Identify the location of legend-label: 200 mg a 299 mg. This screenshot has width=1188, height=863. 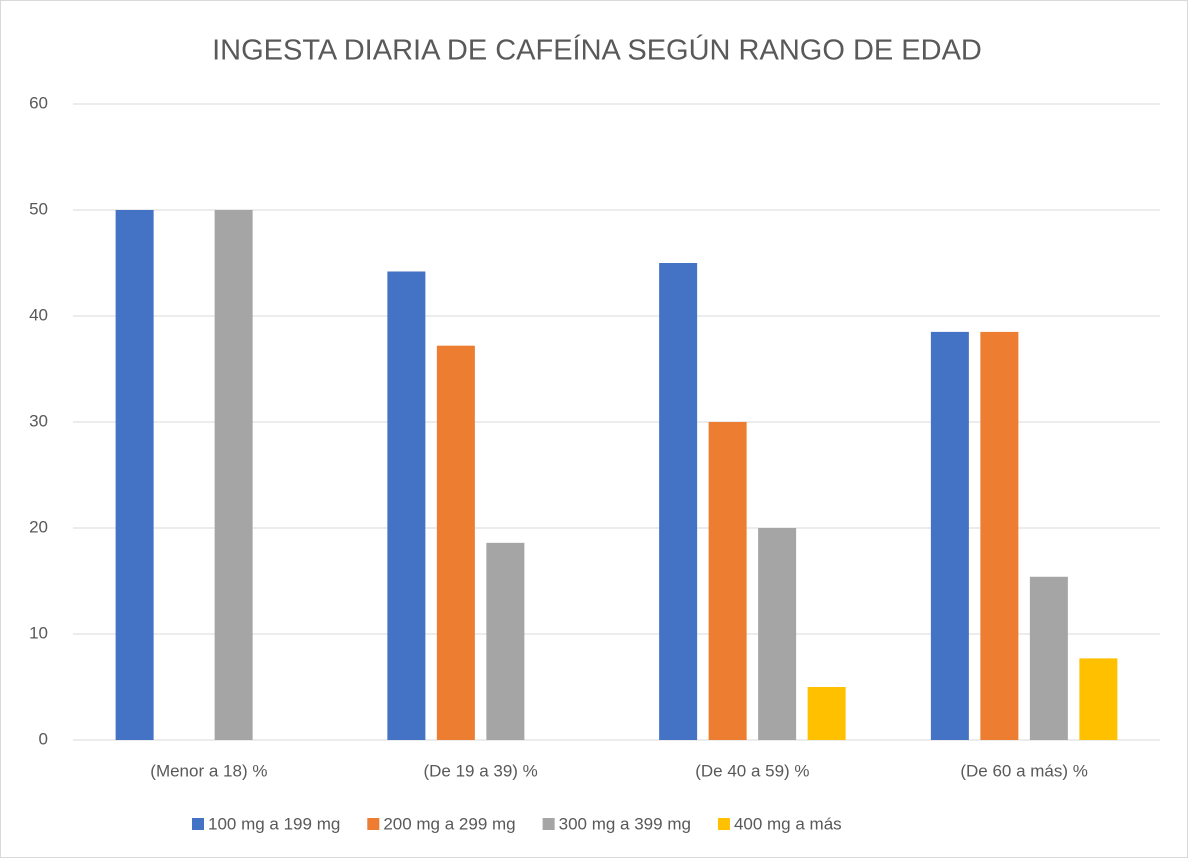
(449, 823).